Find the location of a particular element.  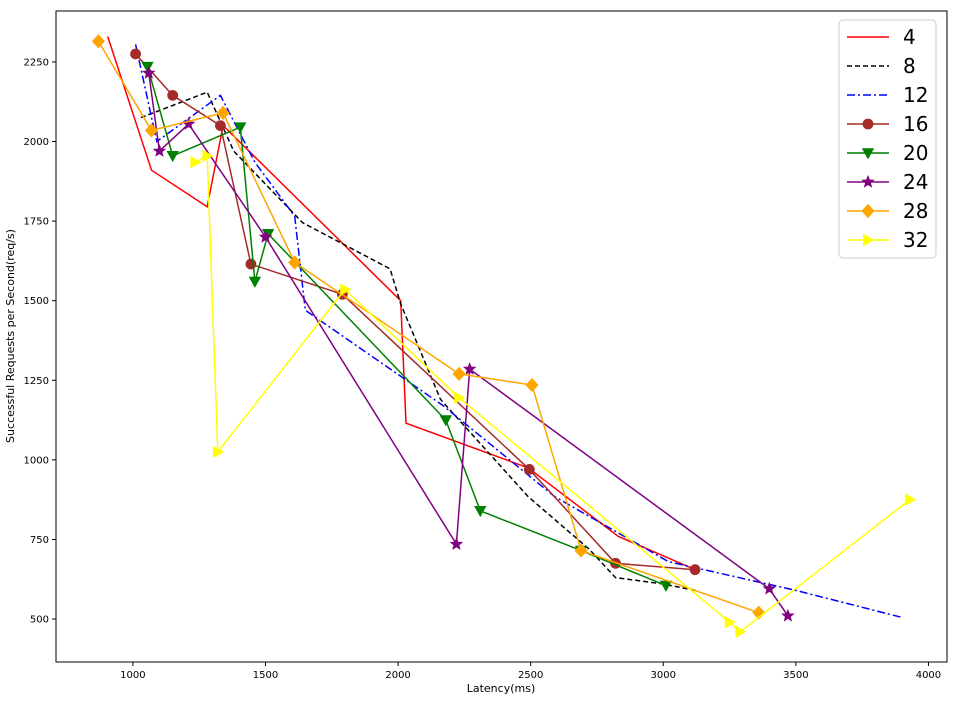

y-tick-label: 1750 is located at coordinates (36, 222).